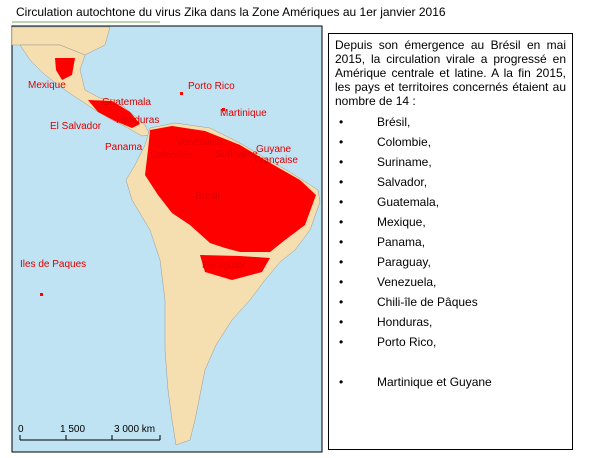 The image size is (590, 458). Describe the element at coordinates (450, 202) in the screenshot. I see `list-item: Guatemala,` at that location.